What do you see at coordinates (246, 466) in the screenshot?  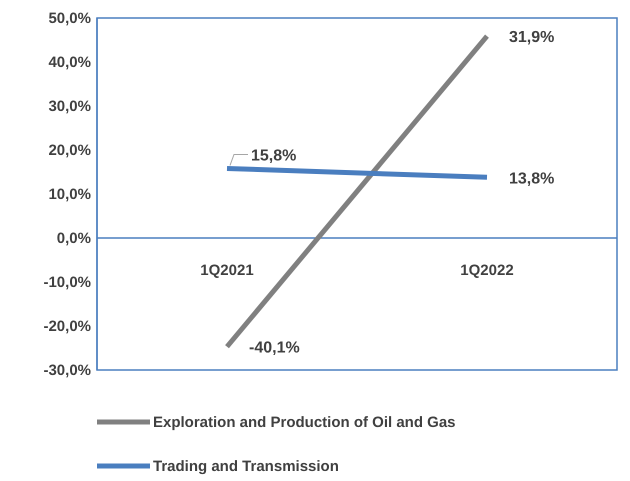 I see `legend-label: Trading and Transmission` at bounding box center [246, 466].